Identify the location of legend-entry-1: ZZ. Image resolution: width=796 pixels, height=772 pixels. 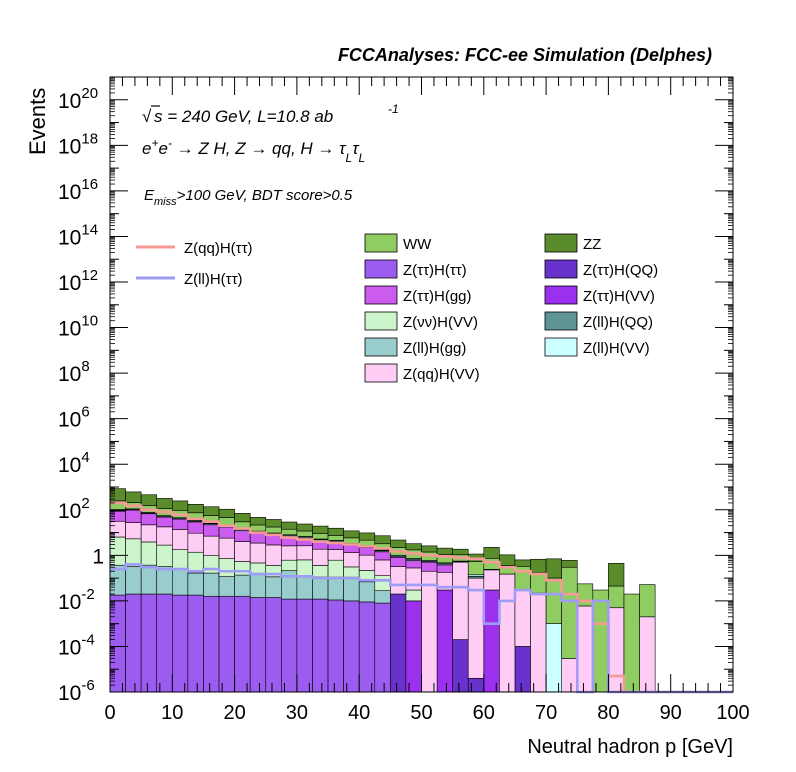
(592, 244).